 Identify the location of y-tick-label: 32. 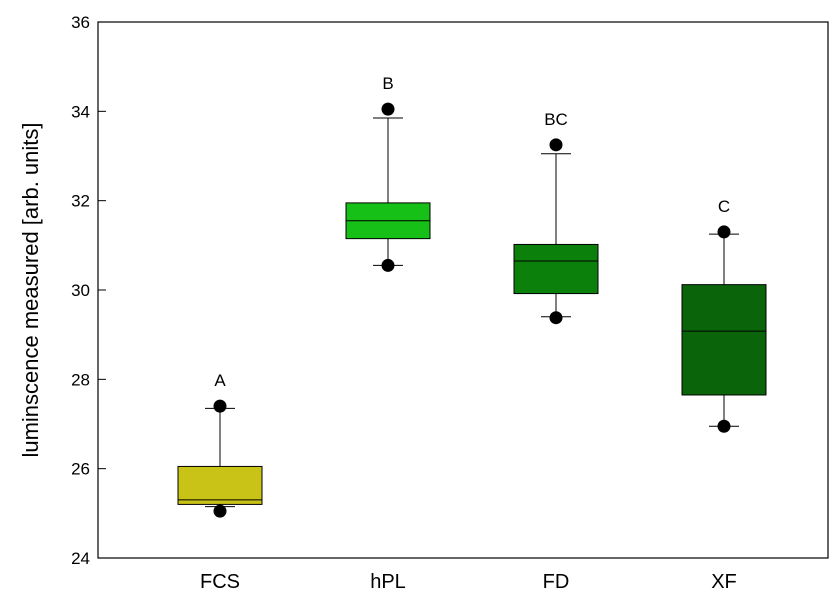
(80, 201).